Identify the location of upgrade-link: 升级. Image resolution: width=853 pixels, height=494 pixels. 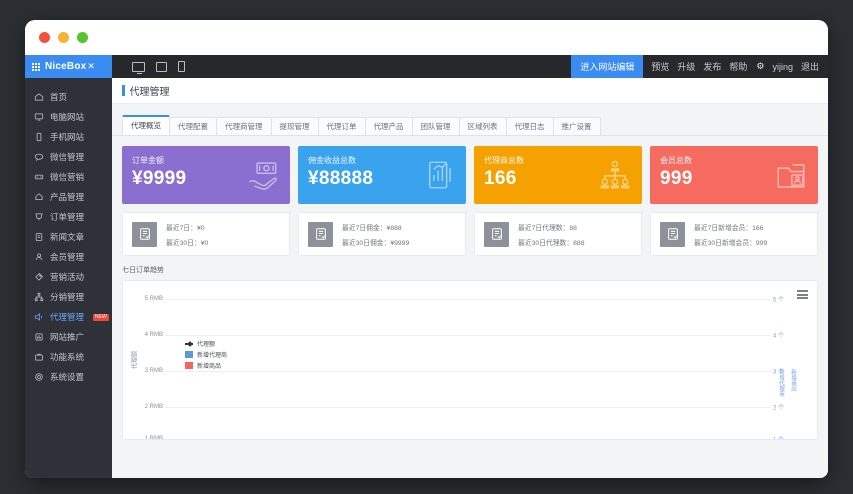
(686, 67).